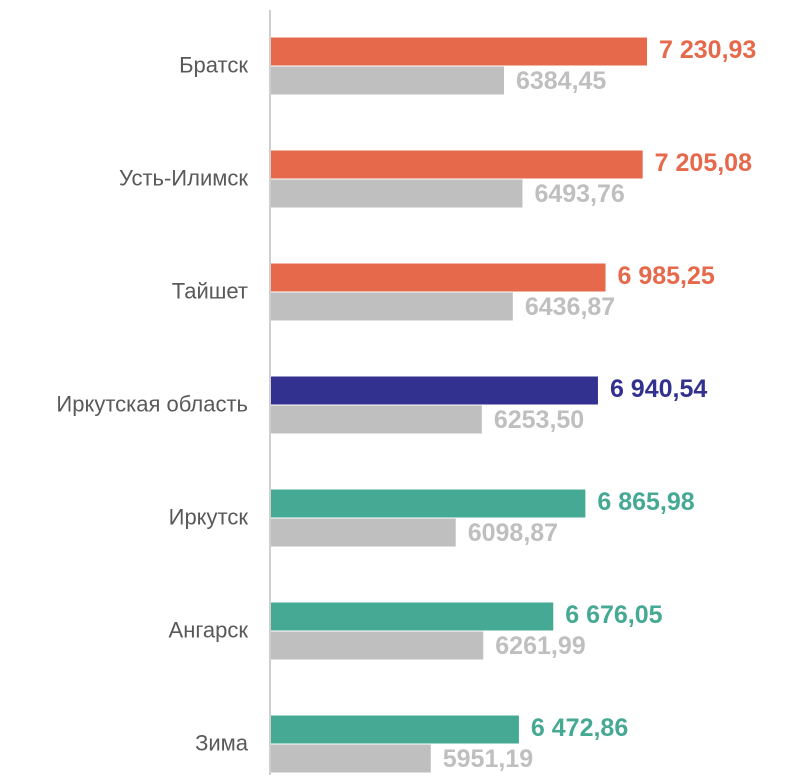 The width and height of the screenshot is (792, 782). Describe the element at coordinates (213, 64) in the screenshot. I see `category-label: Братск` at that location.